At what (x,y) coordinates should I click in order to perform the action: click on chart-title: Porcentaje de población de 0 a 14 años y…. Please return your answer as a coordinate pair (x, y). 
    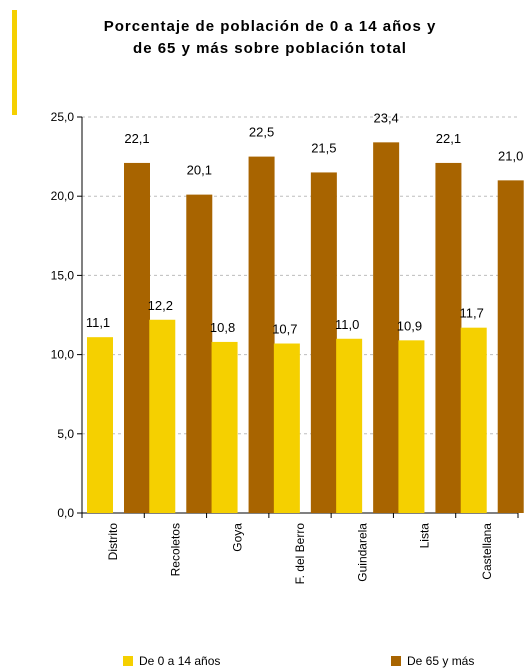
    Looking at the image, I should click on (270, 38).